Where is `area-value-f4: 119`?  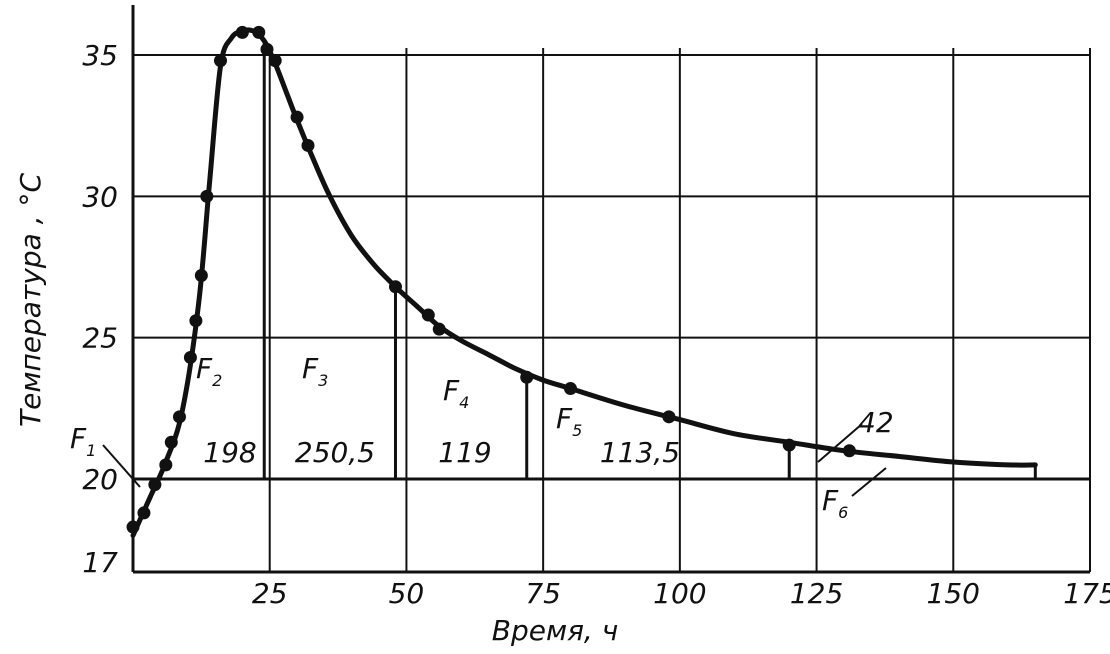 area-value-f4: 119 is located at coordinates (464, 452).